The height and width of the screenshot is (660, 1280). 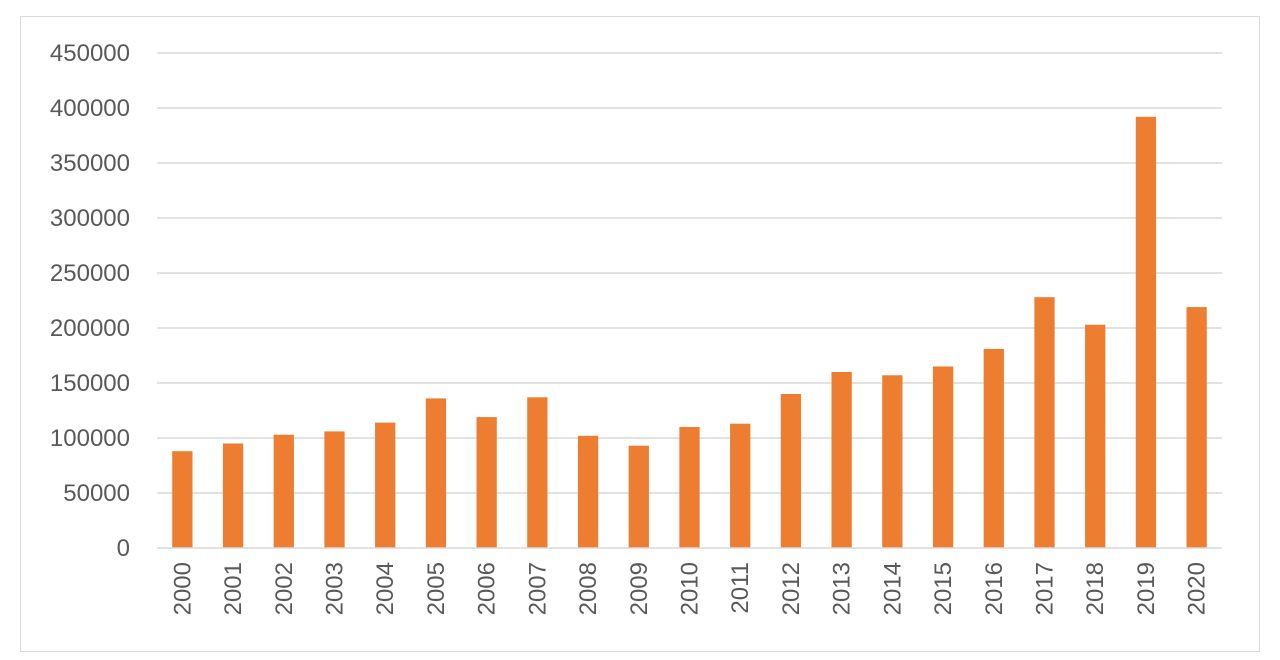 What do you see at coordinates (537, 588) in the screenshot?
I see `x-tick-label: 2007` at bounding box center [537, 588].